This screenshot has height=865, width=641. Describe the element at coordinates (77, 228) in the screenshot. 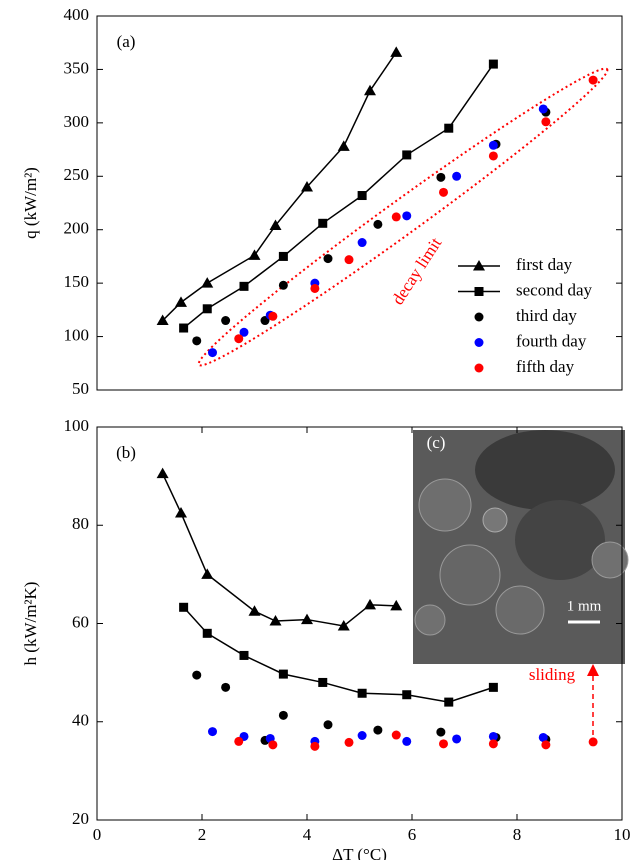

I see `y-tick-label: 200` at that location.